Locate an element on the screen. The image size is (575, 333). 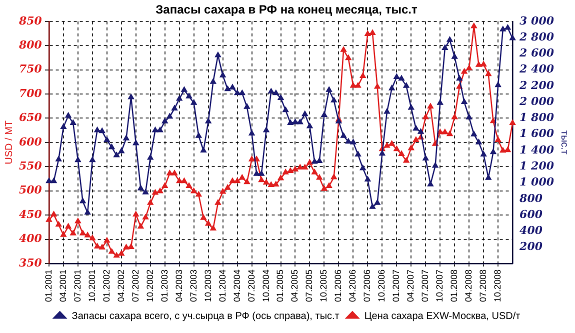
x-tick-label: 10.2006 is located at coordinates (381, 285).